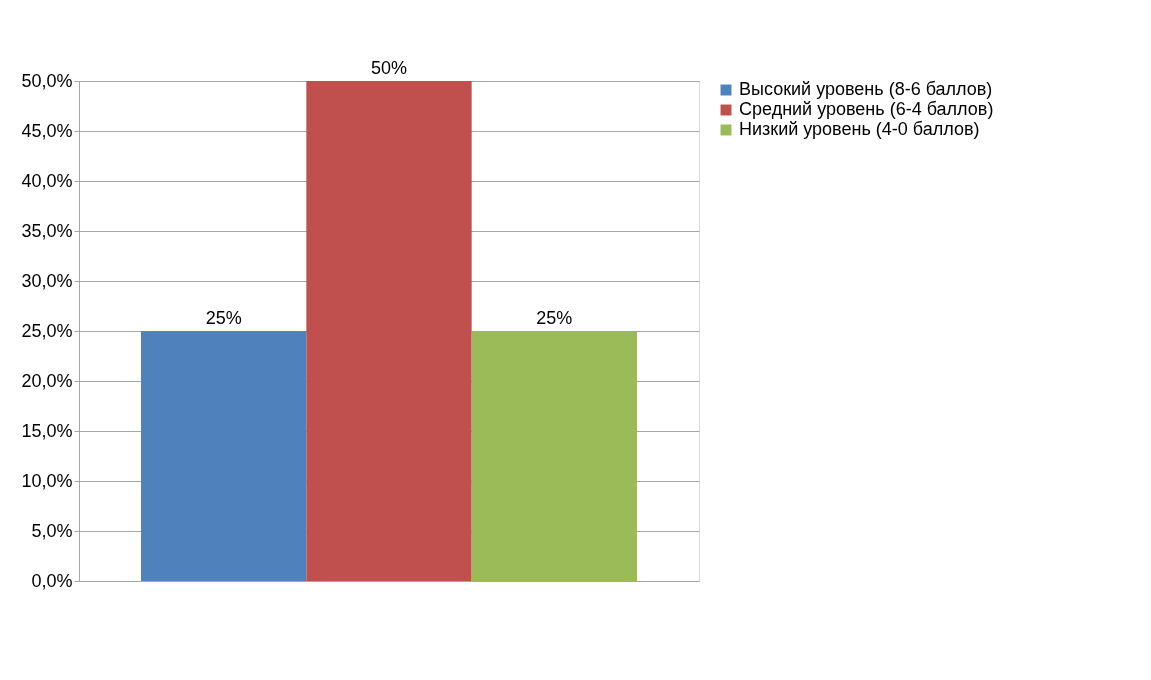  Describe the element at coordinates (859, 129) in the screenshot. I see `legend-label: Низкий уровень (4-0 баллов)` at that location.